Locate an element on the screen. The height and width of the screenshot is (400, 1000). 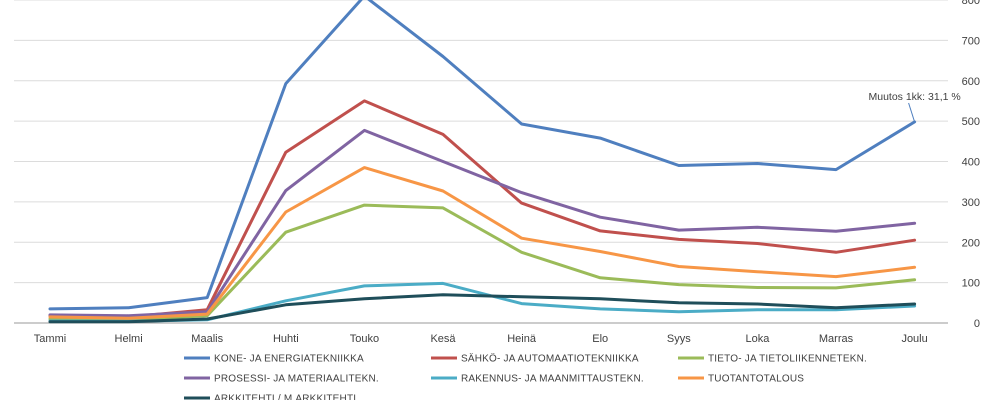
y-tick-label: 700 is located at coordinates (971, 41).